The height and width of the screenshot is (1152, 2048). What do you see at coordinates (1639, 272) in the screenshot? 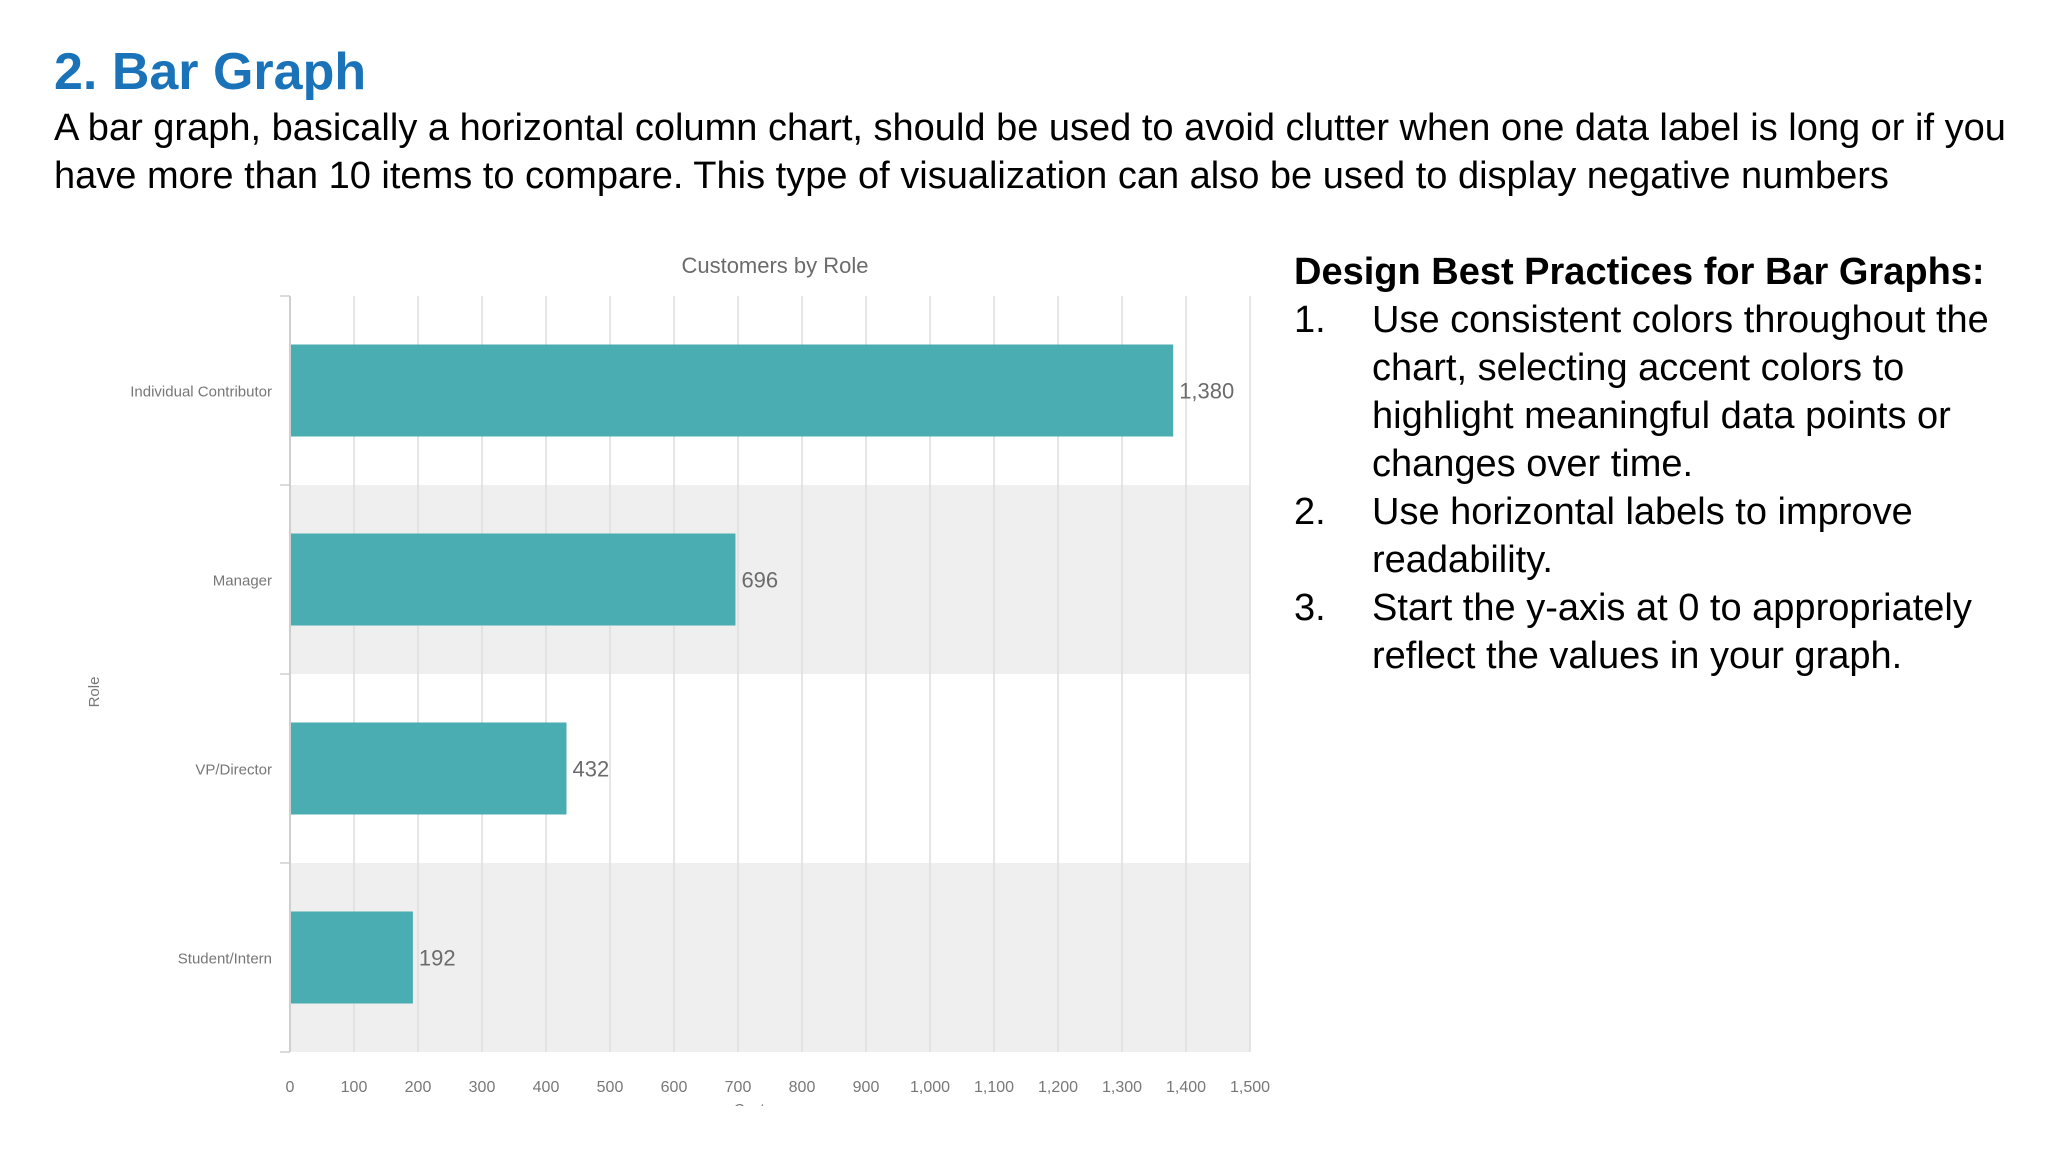
I see `best-practices-heading: Design Best Practices for Bar Graphs:` at bounding box center [1639, 272].